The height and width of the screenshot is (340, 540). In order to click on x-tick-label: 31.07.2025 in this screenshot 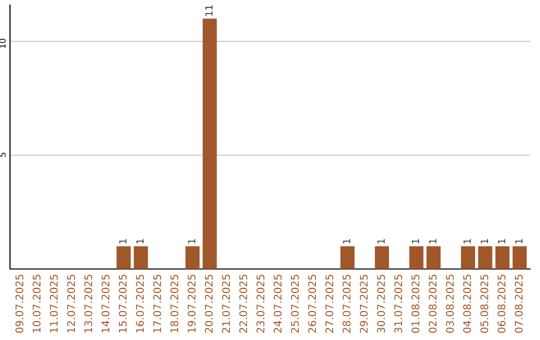, I will do `click(398, 303)`.